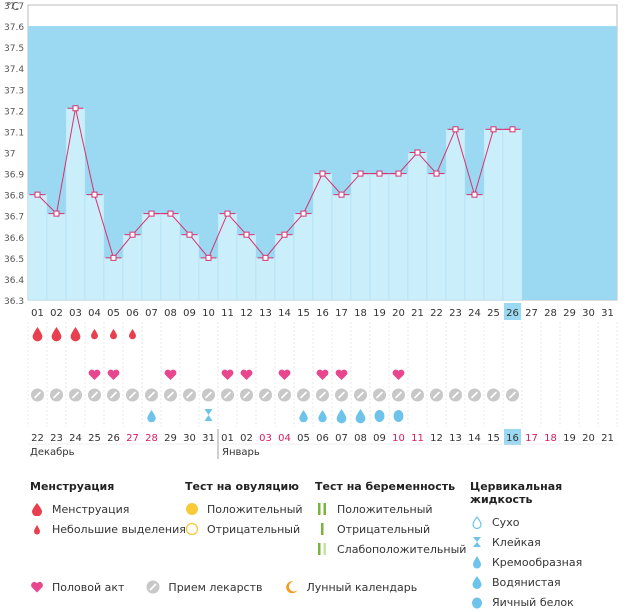  I want to click on day-label: 03, so click(75, 313).